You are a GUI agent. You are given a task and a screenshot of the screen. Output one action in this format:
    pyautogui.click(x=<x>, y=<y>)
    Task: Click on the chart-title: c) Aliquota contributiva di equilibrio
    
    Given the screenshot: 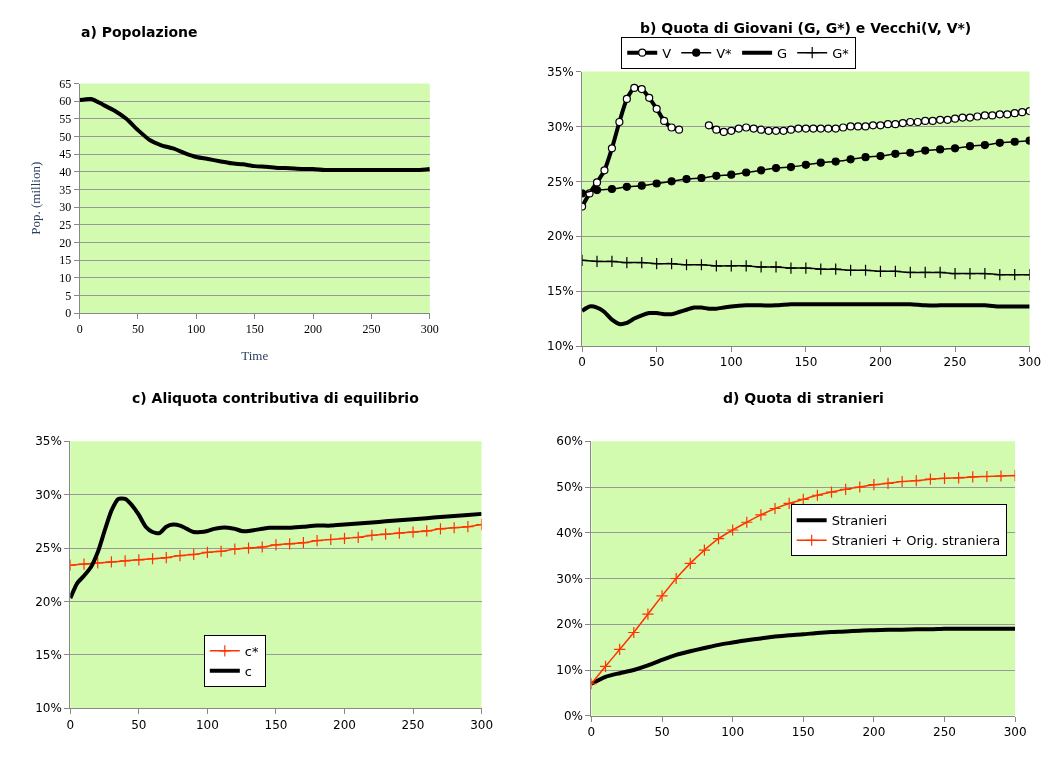 What is the action you would take?
    pyautogui.click(x=276, y=398)
    